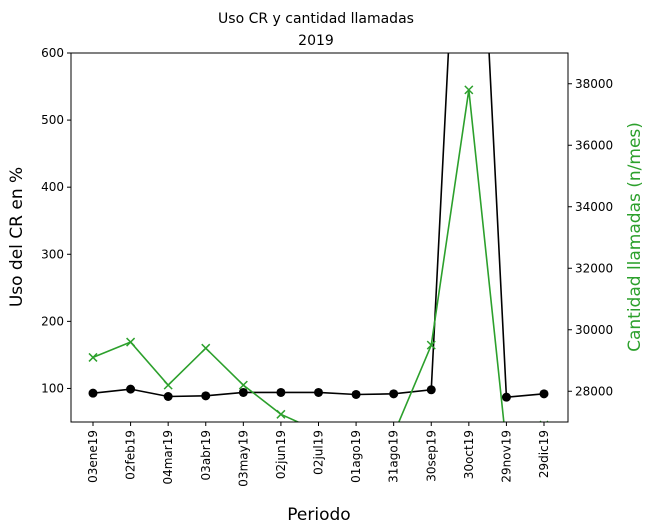 The width and height of the screenshot is (654, 532). Describe the element at coordinates (356, 456) in the screenshot. I see `x-tick-label: 01ago19` at that location.